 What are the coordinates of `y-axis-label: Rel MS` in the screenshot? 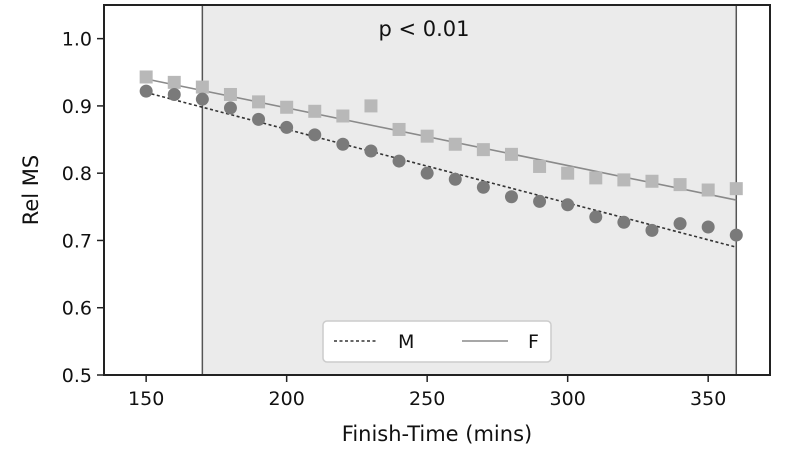 It's located at (31, 190).